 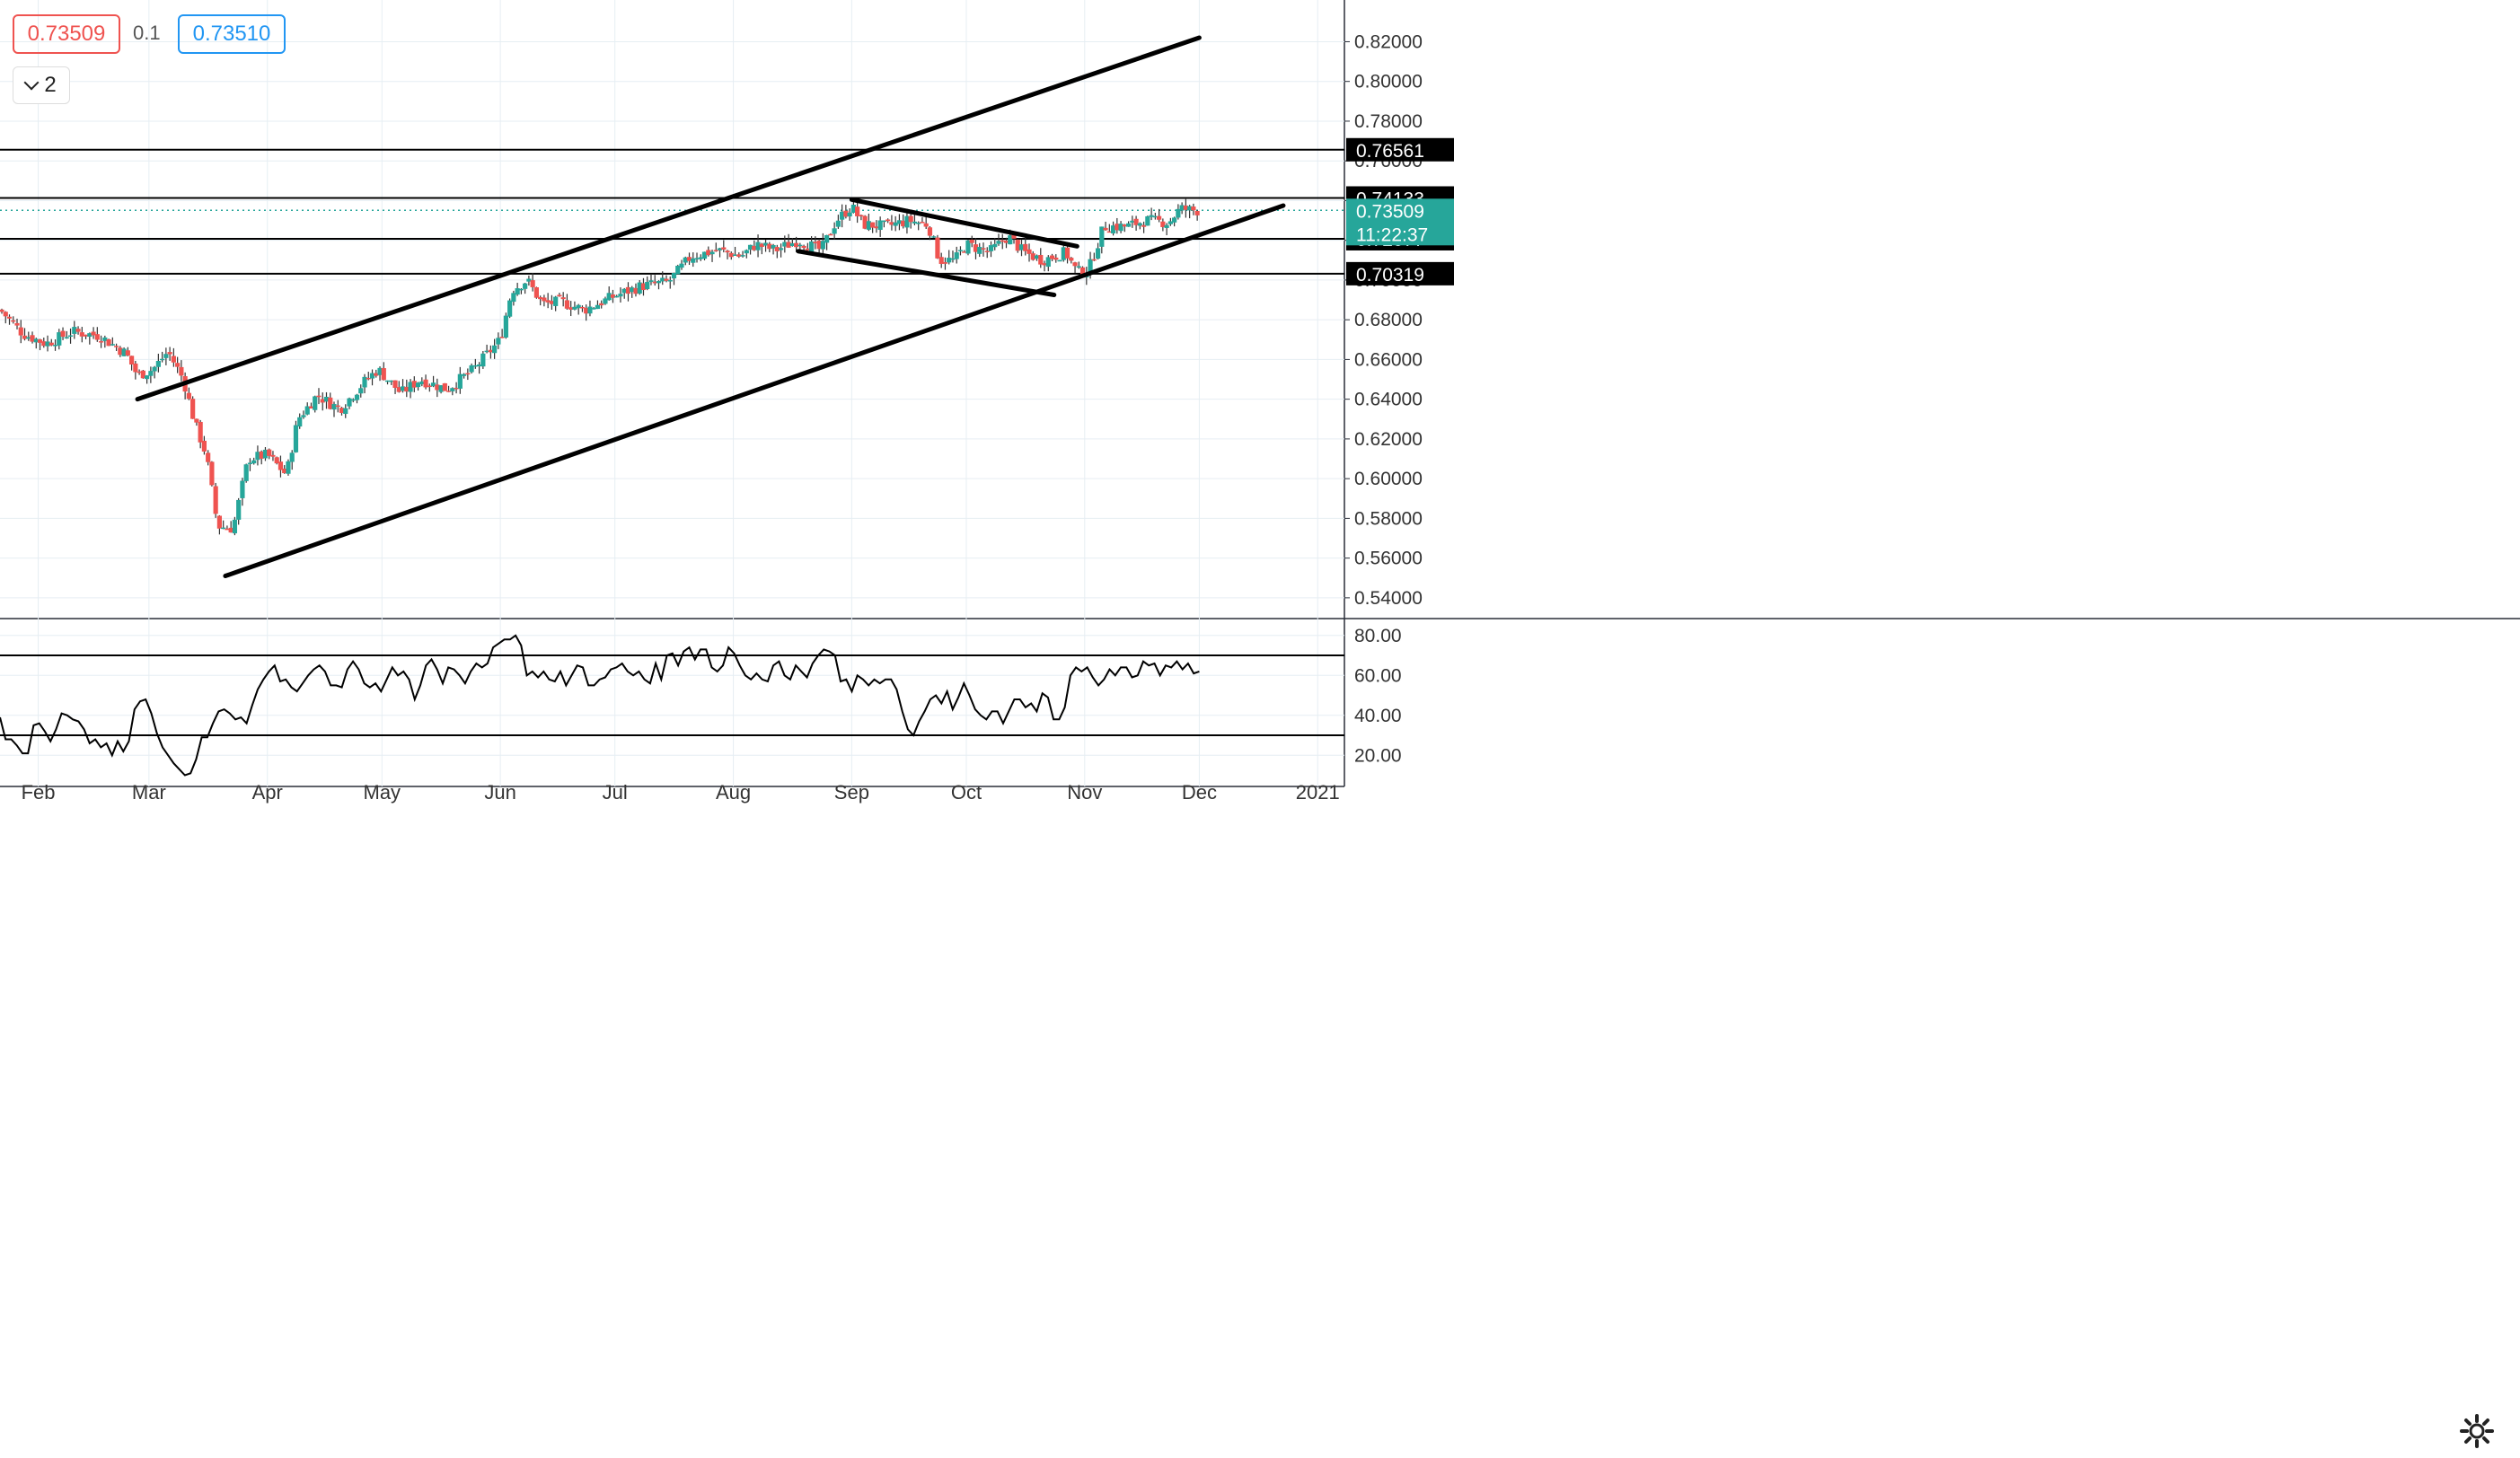 I want to click on price-tick-label: 0.66000, so click(x=1388, y=359).